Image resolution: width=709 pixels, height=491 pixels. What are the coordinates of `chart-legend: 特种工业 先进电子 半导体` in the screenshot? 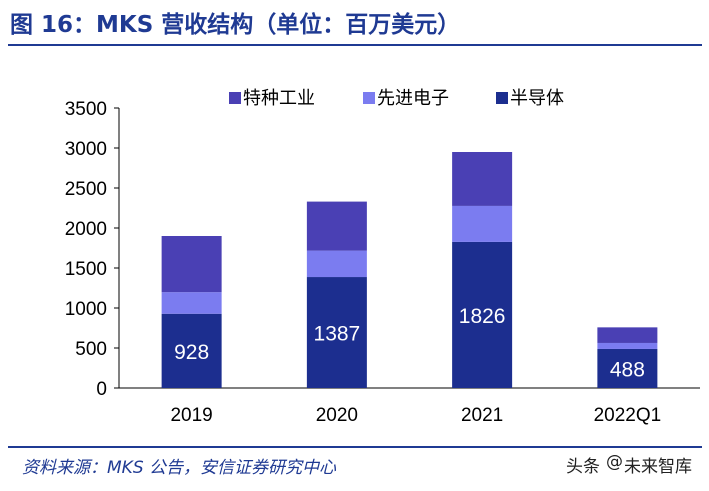 It's located at (396, 98).